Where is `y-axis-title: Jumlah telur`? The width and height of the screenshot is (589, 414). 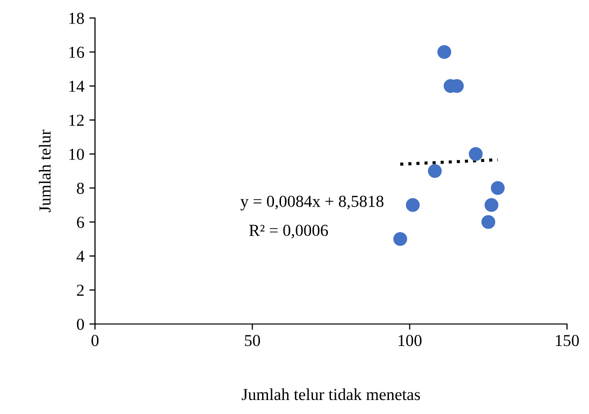 y-axis-title: Jumlah telur is located at coordinates (44, 171).